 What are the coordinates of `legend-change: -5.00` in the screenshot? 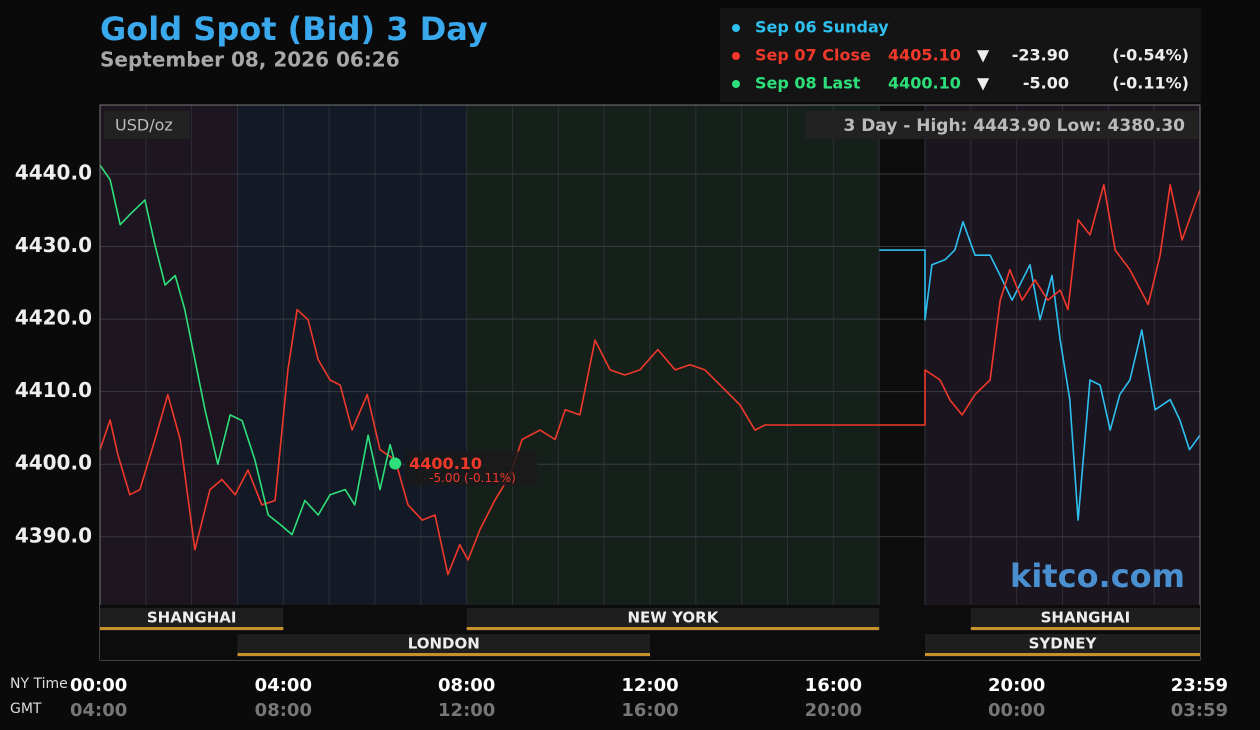 It's located at (1046, 83).